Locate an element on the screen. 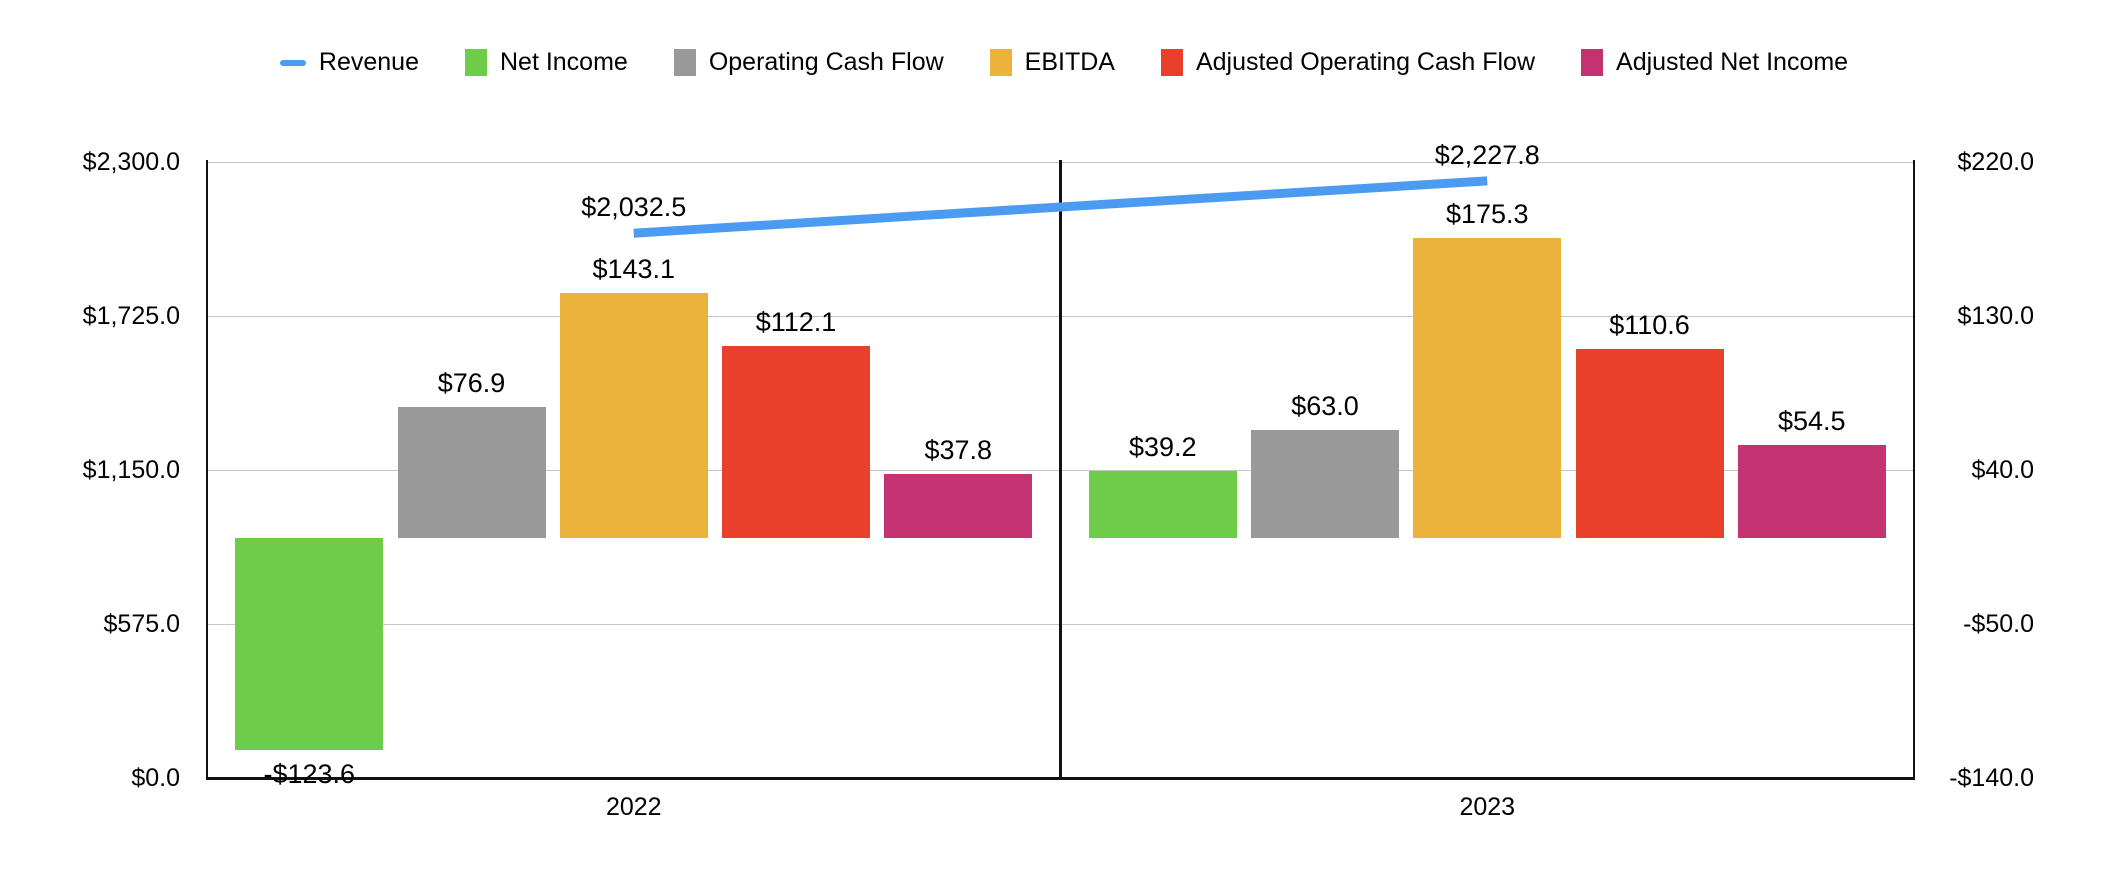 The image size is (2128, 876). legend-item-label: Operating Cash Flow is located at coordinates (826, 62).